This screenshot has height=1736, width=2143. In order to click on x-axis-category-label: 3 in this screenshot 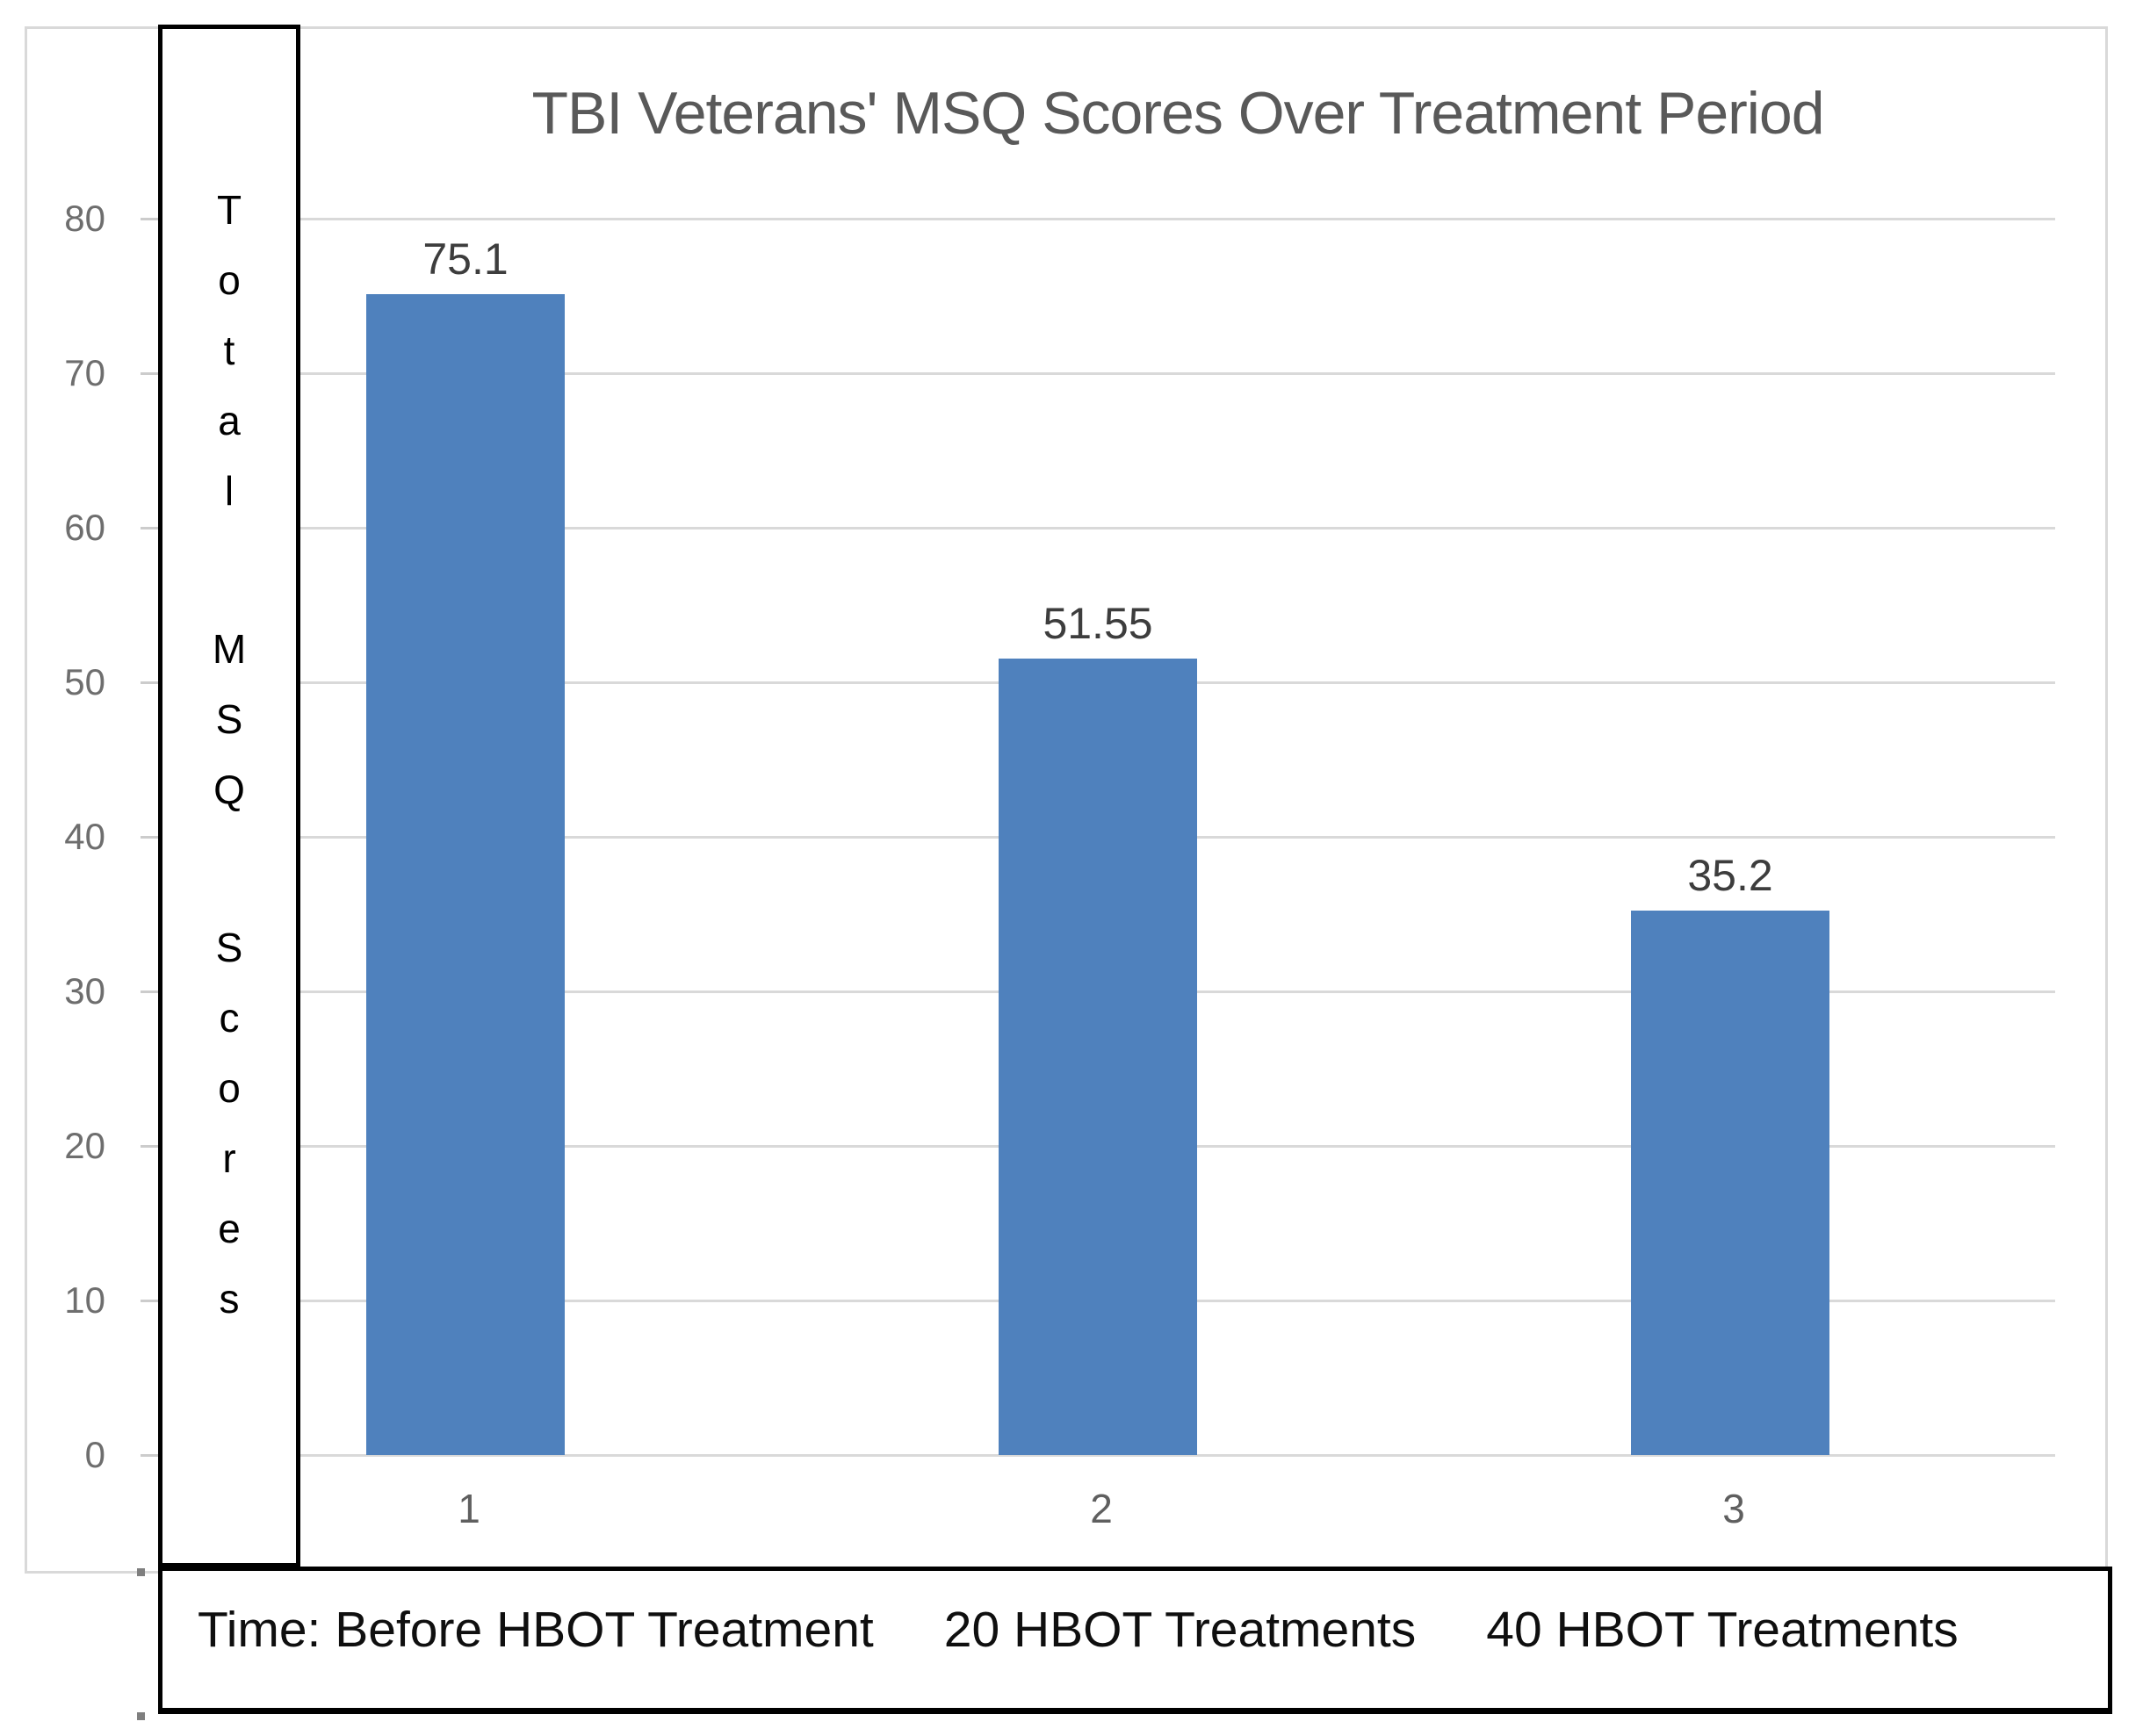, I will do `click(1733, 1508)`.